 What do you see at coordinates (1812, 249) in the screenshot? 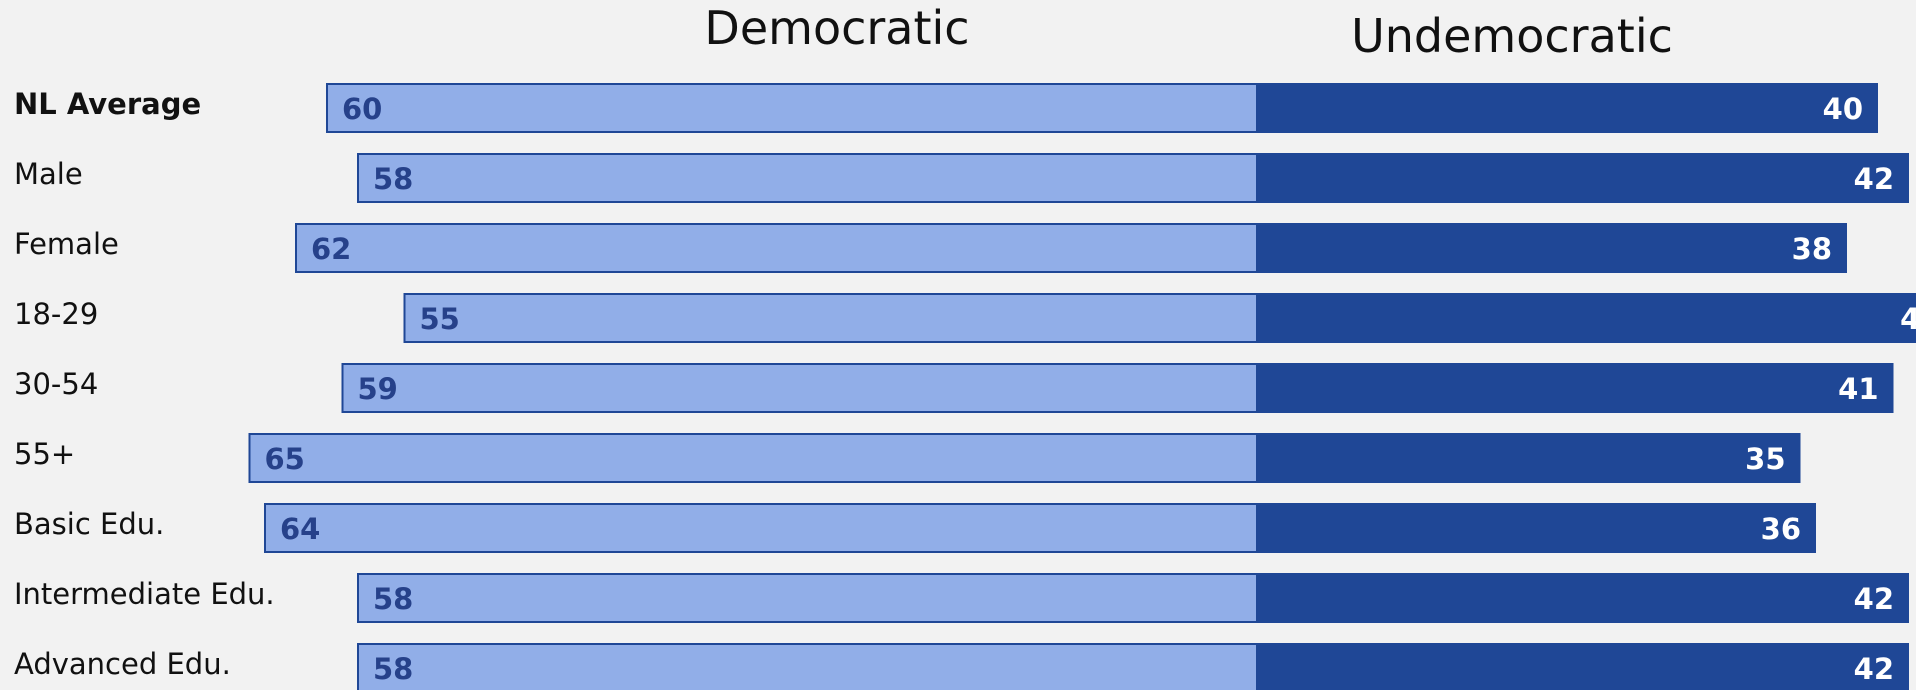
I see `value-label-undemocratic: 38` at bounding box center [1812, 249].